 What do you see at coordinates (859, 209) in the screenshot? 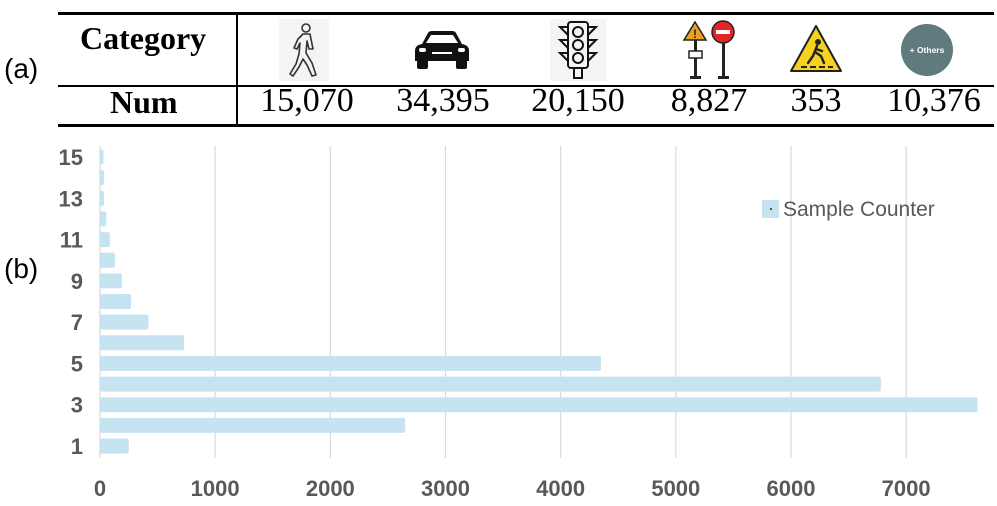
I see `legend-label: Sample Counter` at bounding box center [859, 209].